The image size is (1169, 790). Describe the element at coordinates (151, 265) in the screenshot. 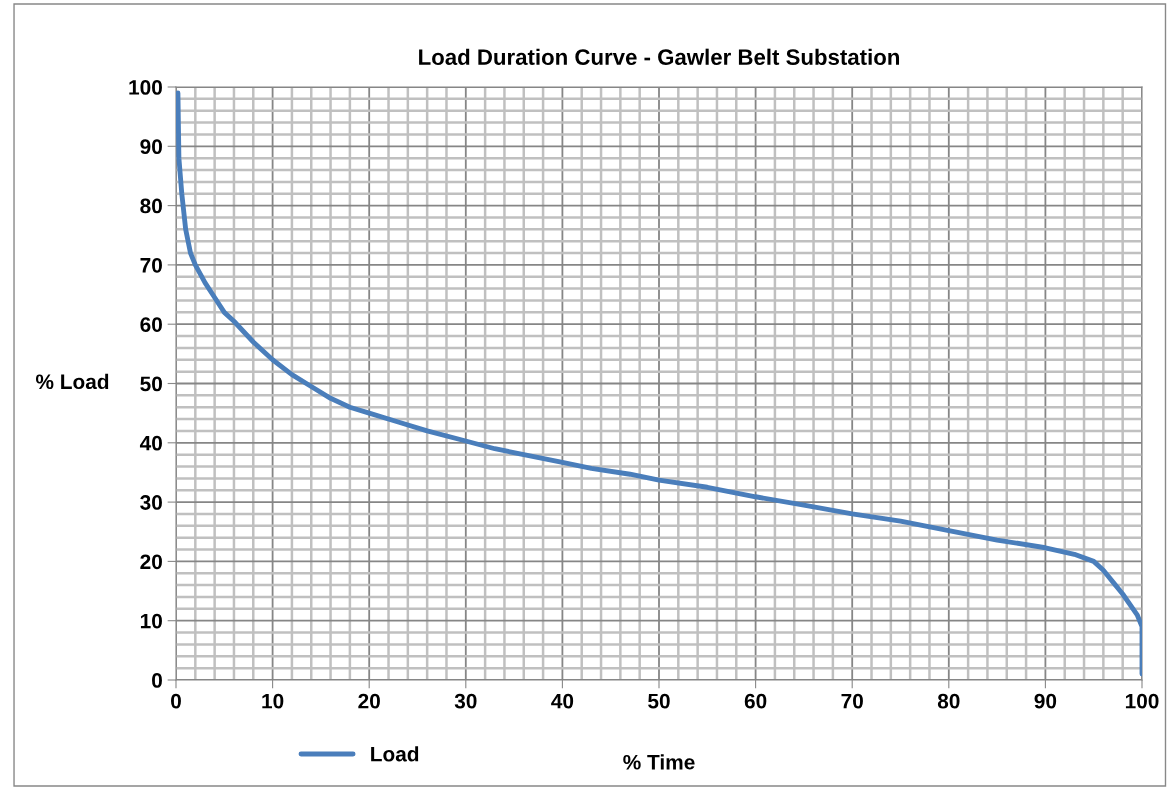

I see `y-tick-label: 70` at that location.